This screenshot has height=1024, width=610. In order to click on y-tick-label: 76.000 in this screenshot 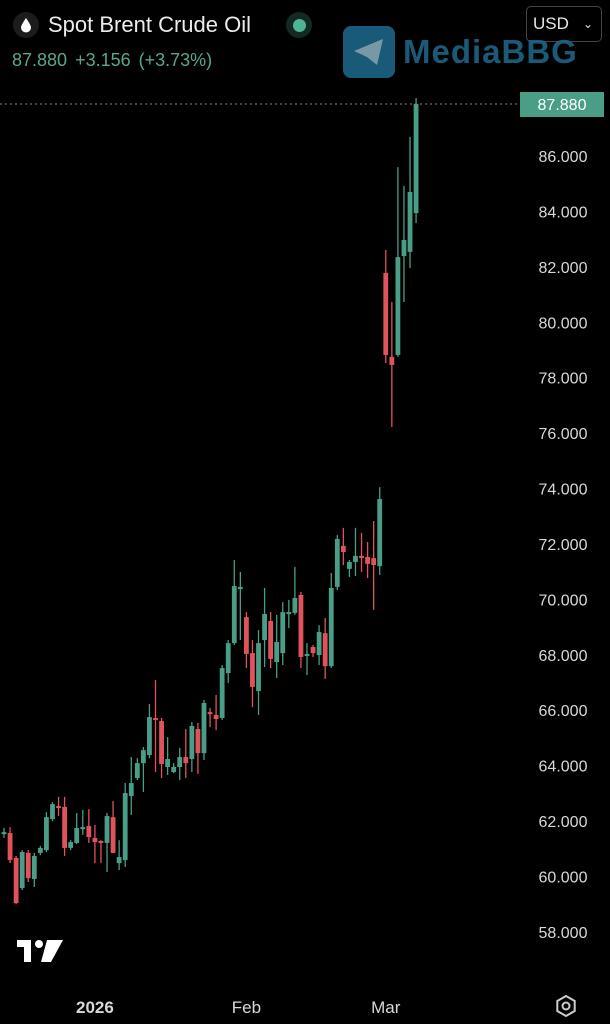, I will do `click(563, 434)`.